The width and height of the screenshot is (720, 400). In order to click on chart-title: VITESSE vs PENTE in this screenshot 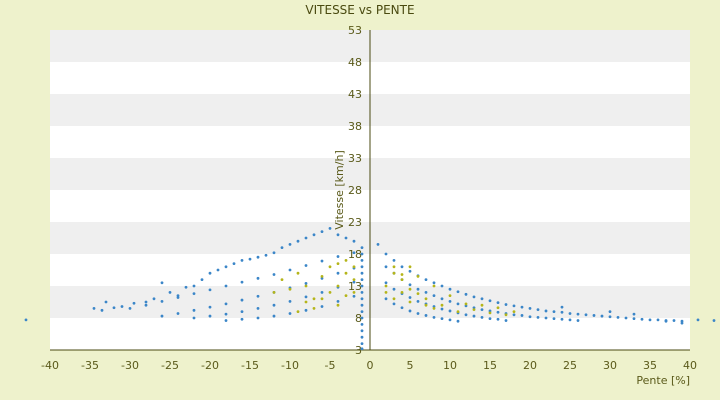, I will do `click(359, 10)`.